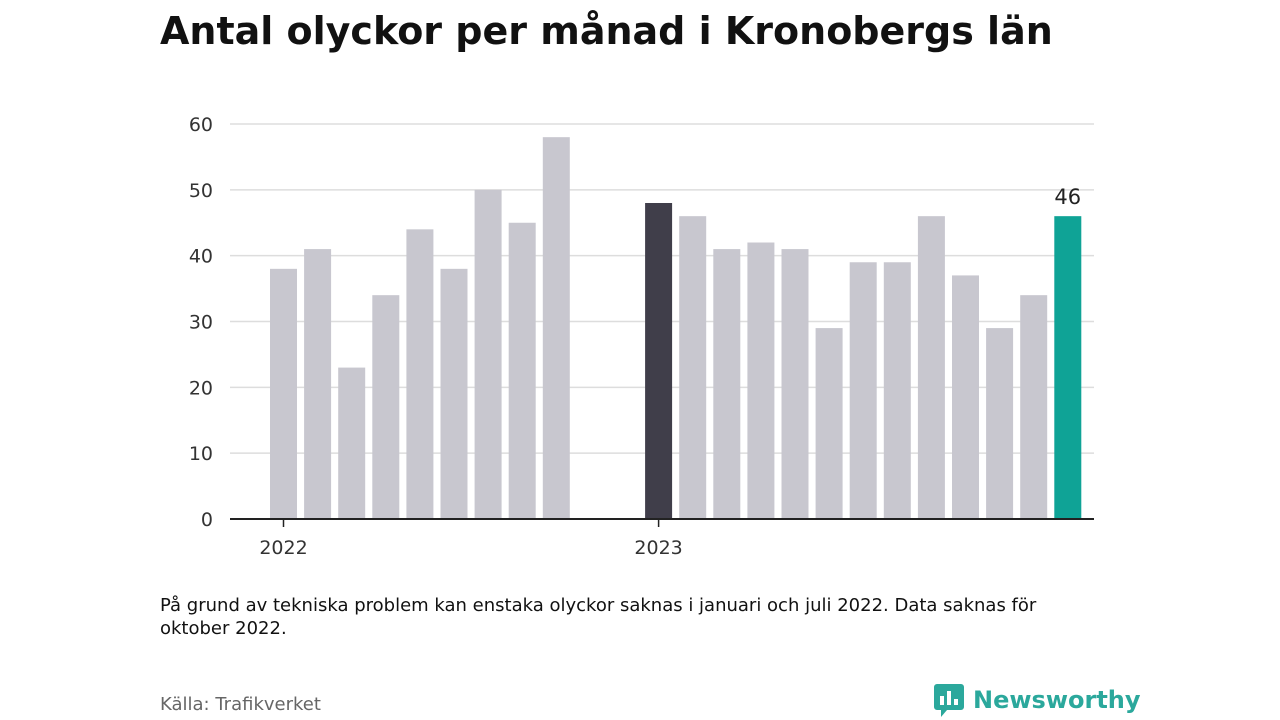  I want to click on y-axis-ticks: 0 10 20 30 40 50 60, so click(201, 322).